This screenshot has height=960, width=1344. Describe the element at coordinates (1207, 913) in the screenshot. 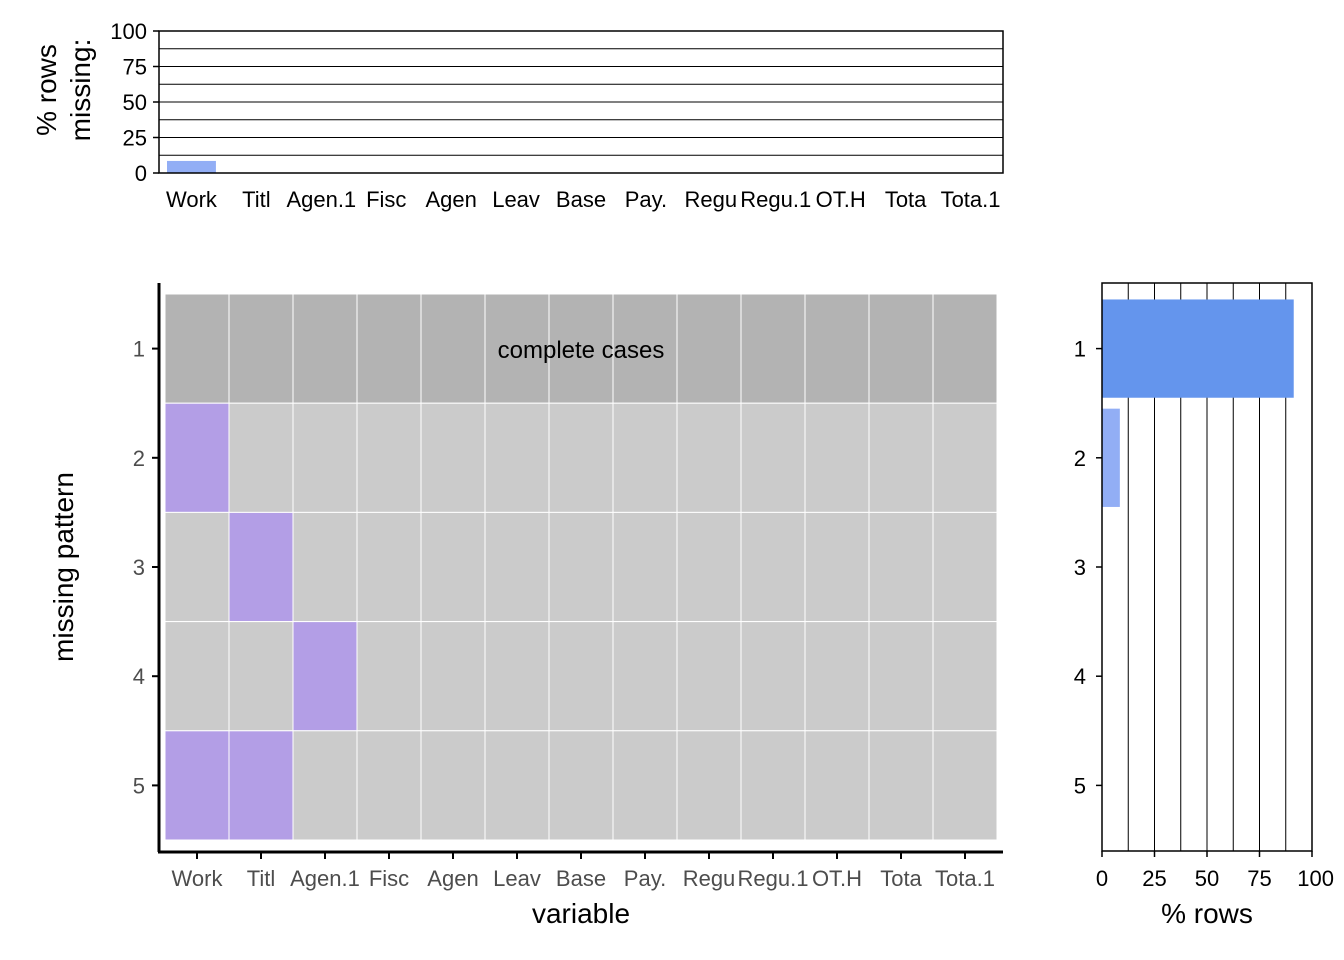

I see `right-xlabel: % rows` at that location.